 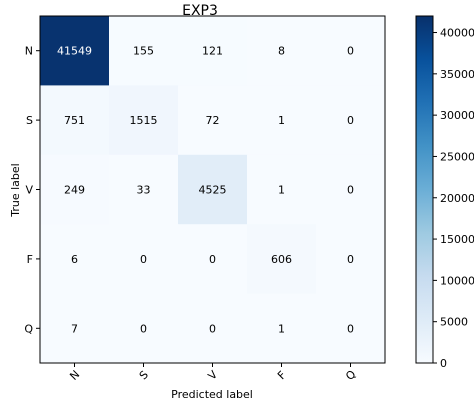 I want to click on colorbar-ticks: 0 5000 10000 15000 20000 25000 30000 35000 40000, so click(x=453, y=198).